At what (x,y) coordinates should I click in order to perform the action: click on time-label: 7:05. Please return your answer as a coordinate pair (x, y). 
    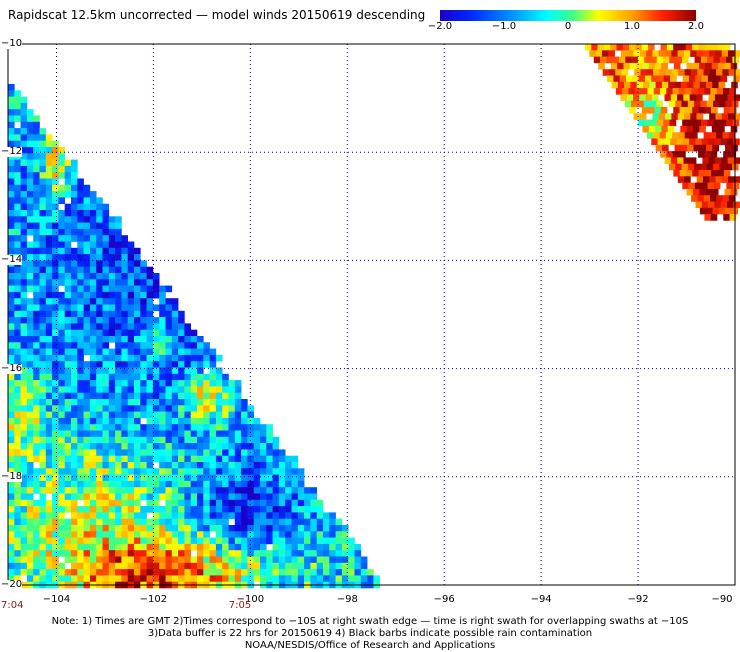
    Looking at the image, I should click on (240, 605).